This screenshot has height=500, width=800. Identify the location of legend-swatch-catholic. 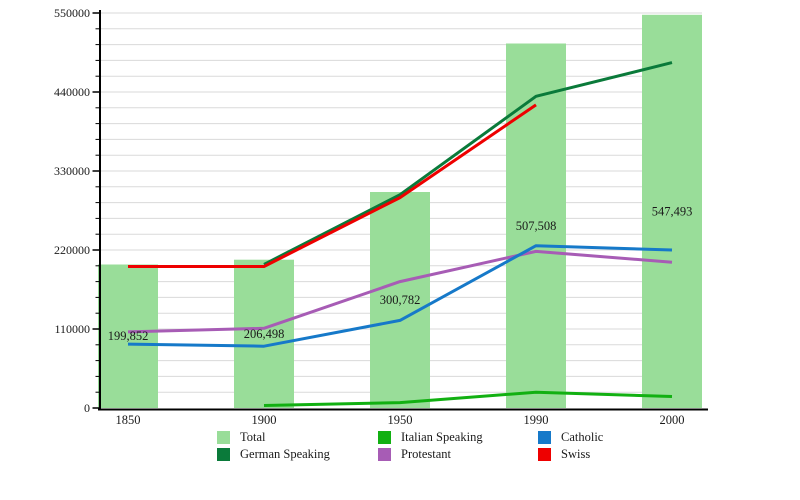
(544, 437).